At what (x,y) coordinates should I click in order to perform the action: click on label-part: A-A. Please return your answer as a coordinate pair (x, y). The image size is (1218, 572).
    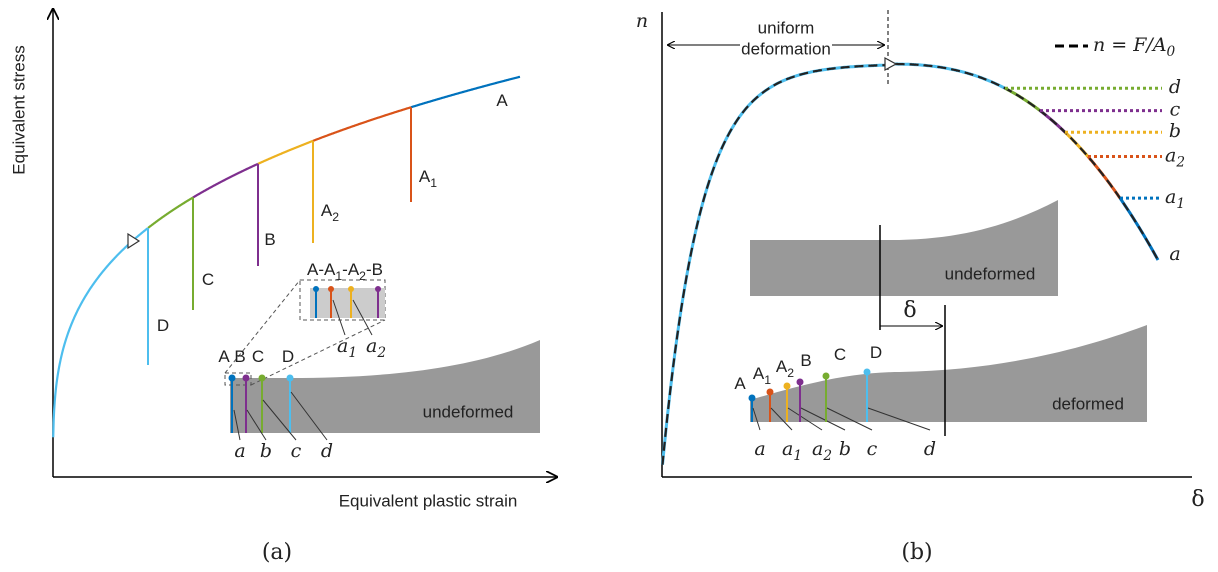
    Looking at the image, I should click on (321, 269).